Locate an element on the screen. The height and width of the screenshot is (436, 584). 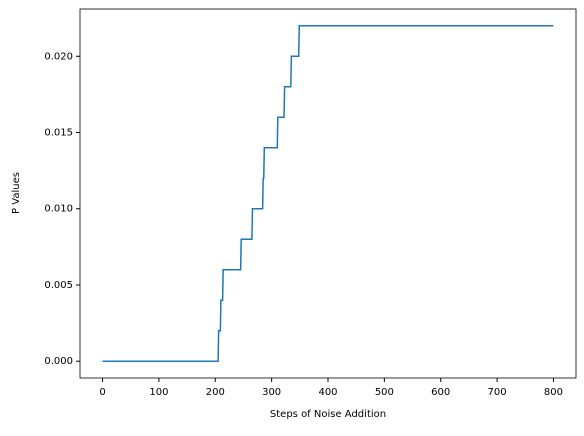
y-tick-label: 0.005 is located at coordinates (58, 285).